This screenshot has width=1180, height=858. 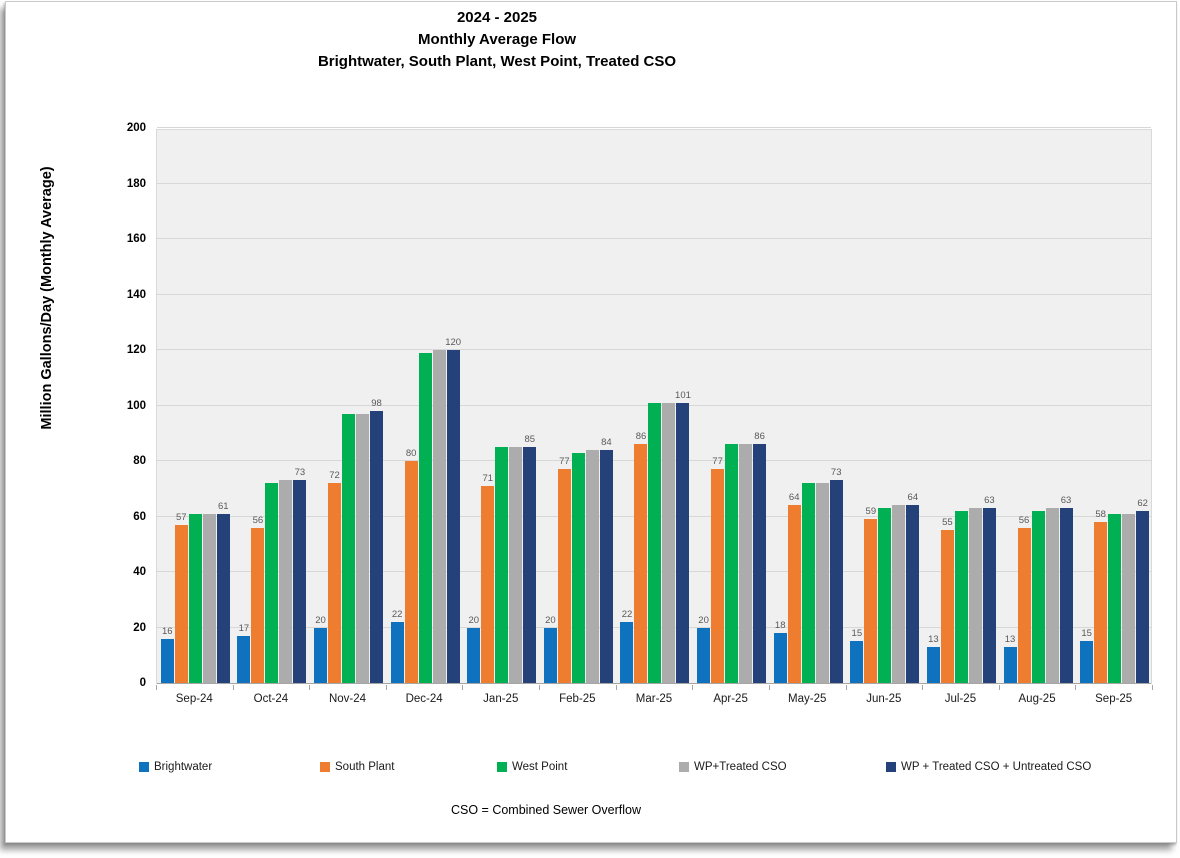 What do you see at coordinates (167, 631) in the screenshot?
I see `data-label: 16` at bounding box center [167, 631].